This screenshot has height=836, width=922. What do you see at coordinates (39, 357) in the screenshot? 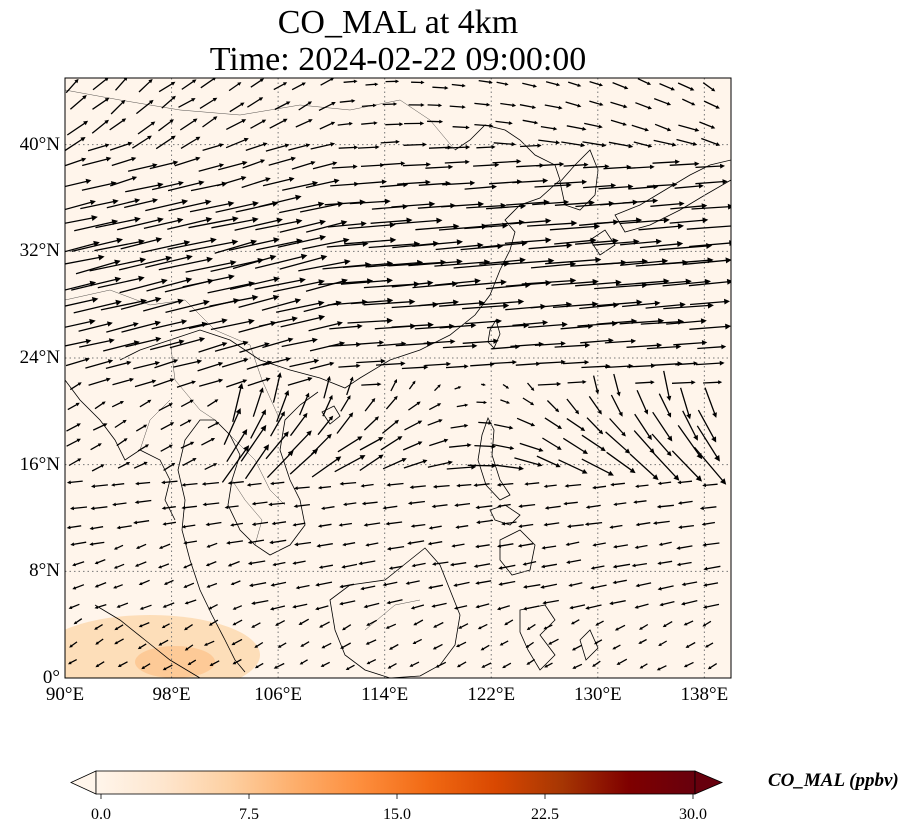
I see `latitude-tick-label: 24°N` at bounding box center [39, 357].